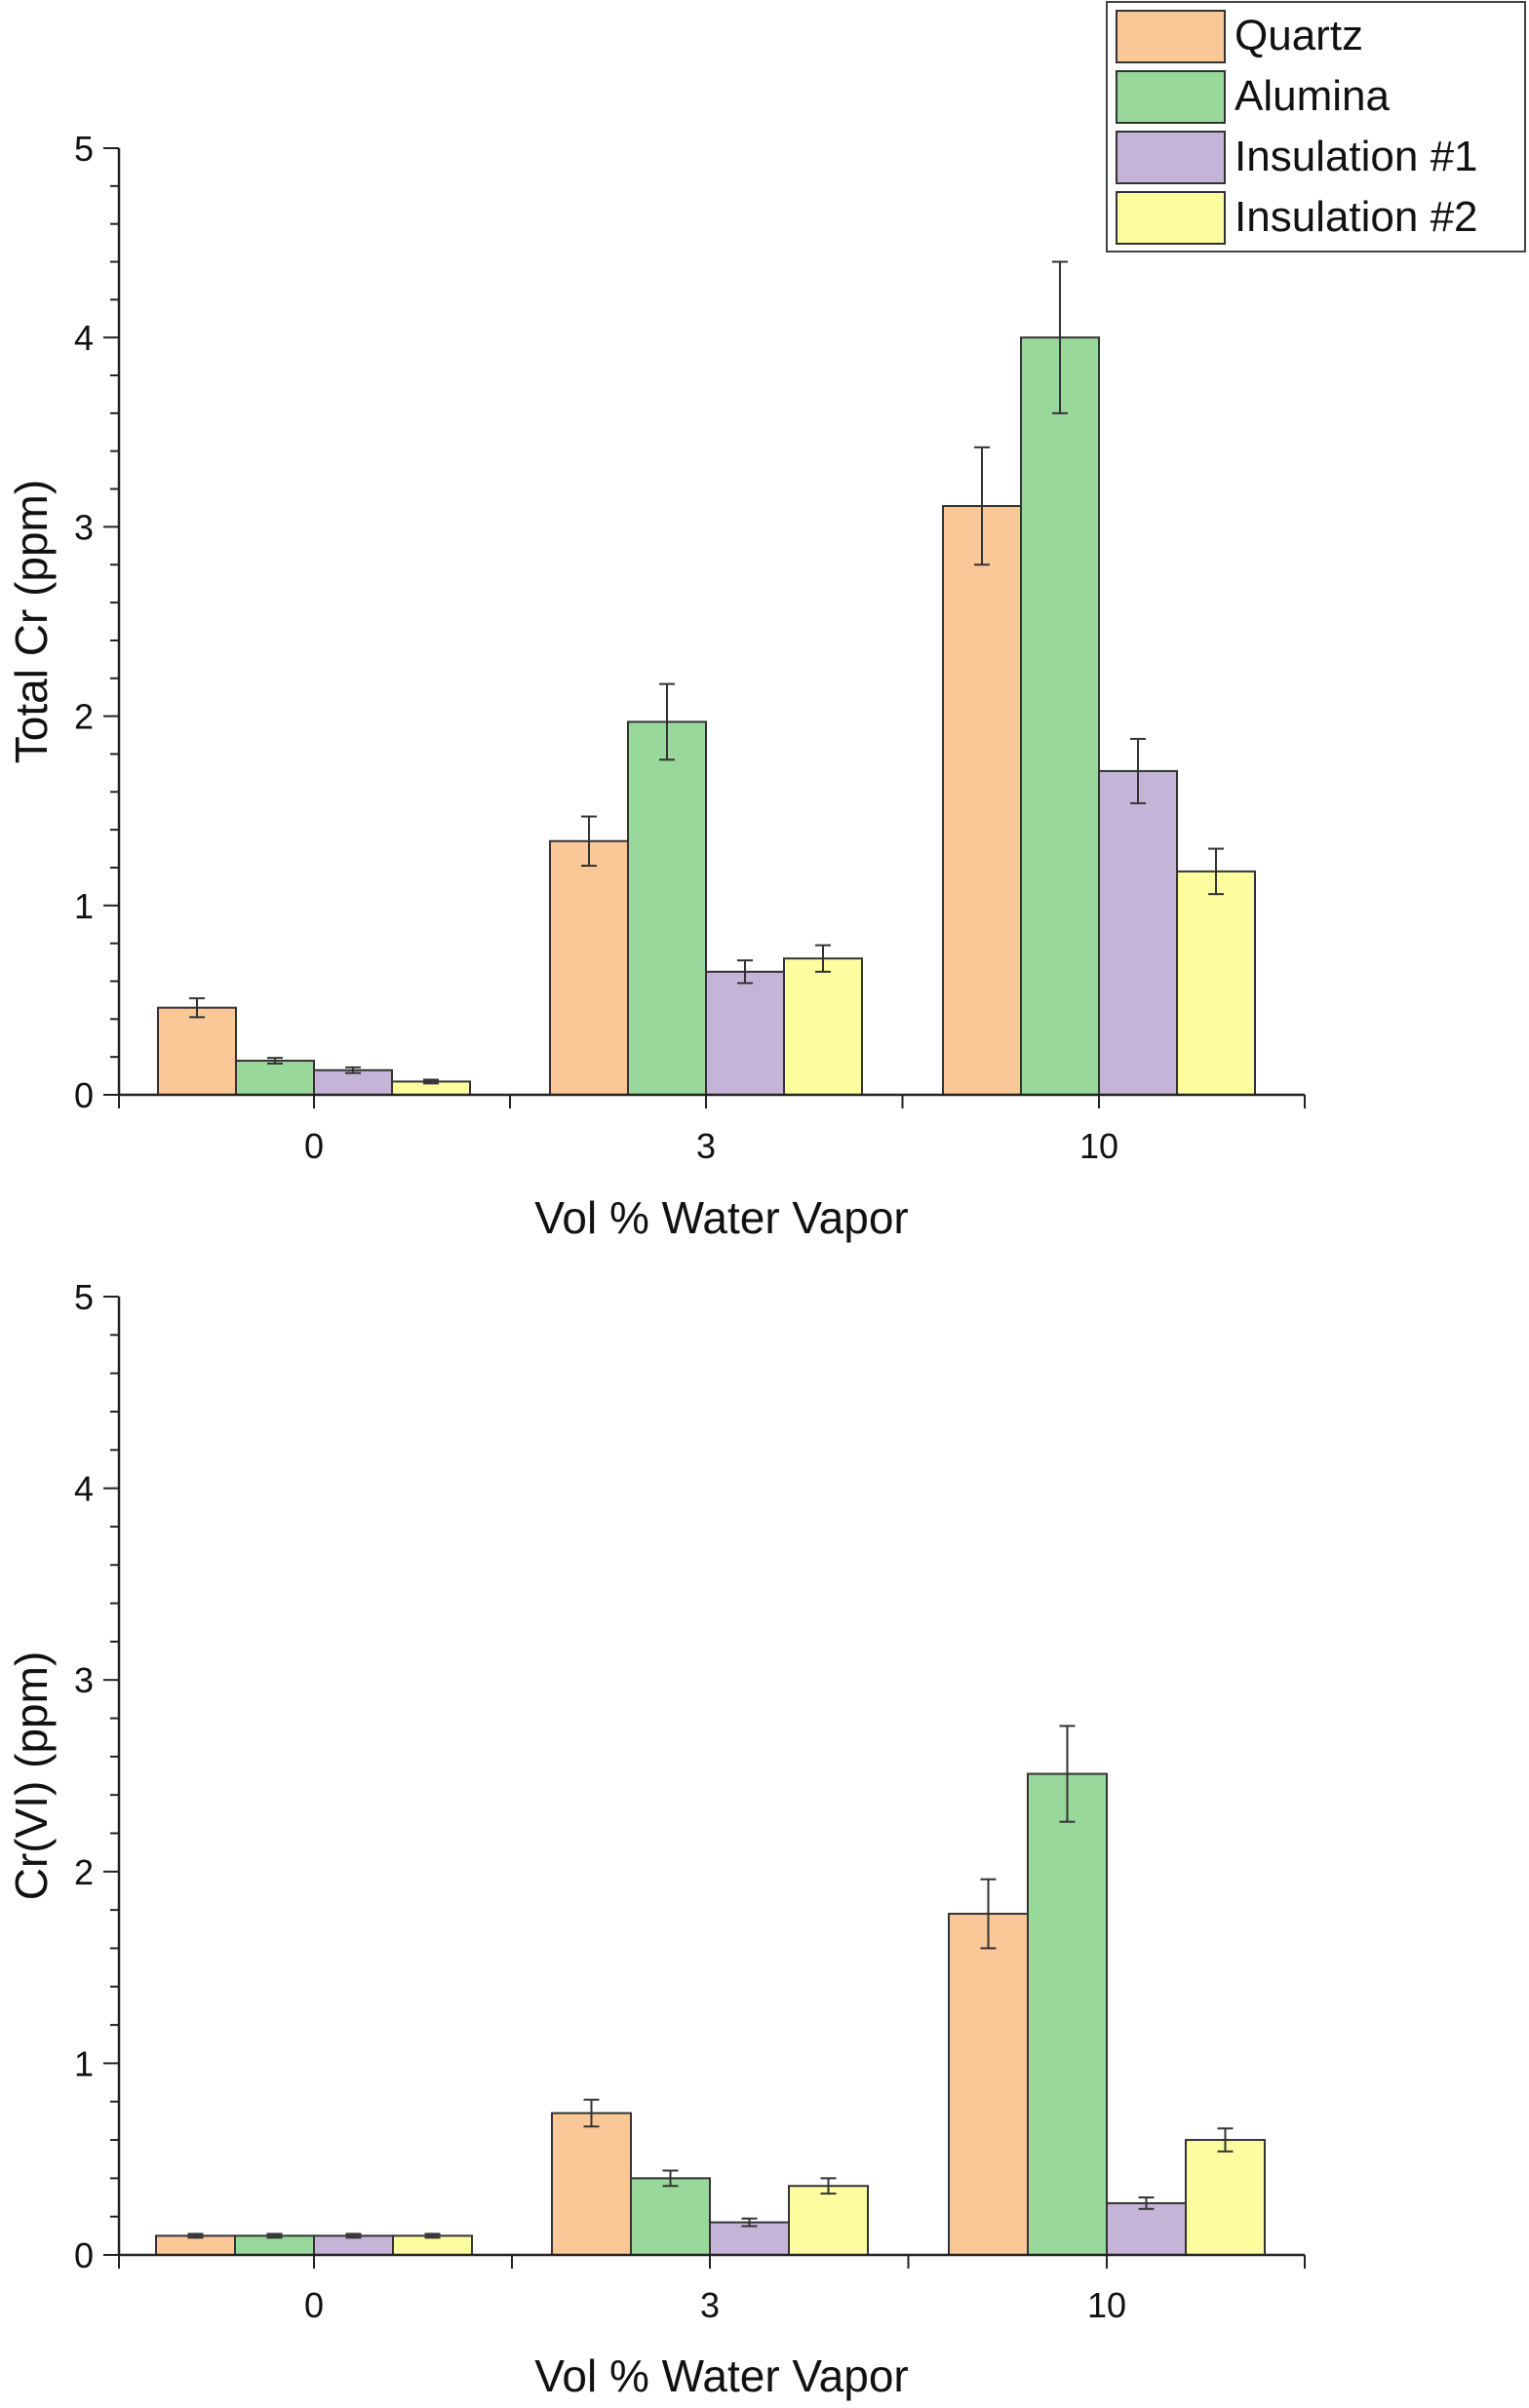 The image size is (1529, 2408). What do you see at coordinates (1316, 126) in the screenshot?
I see `legend: Quartz Alumina Insulation #1 Insulation #2` at bounding box center [1316, 126].